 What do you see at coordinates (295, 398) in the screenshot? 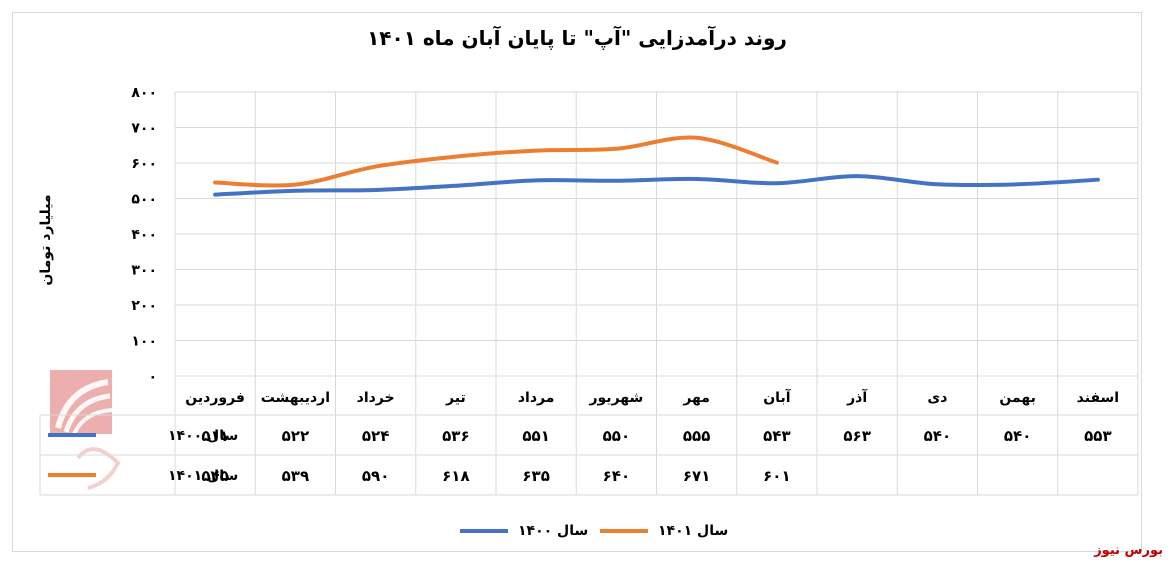
I see `x-tick-label: اردیبهشت` at bounding box center [295, 398].